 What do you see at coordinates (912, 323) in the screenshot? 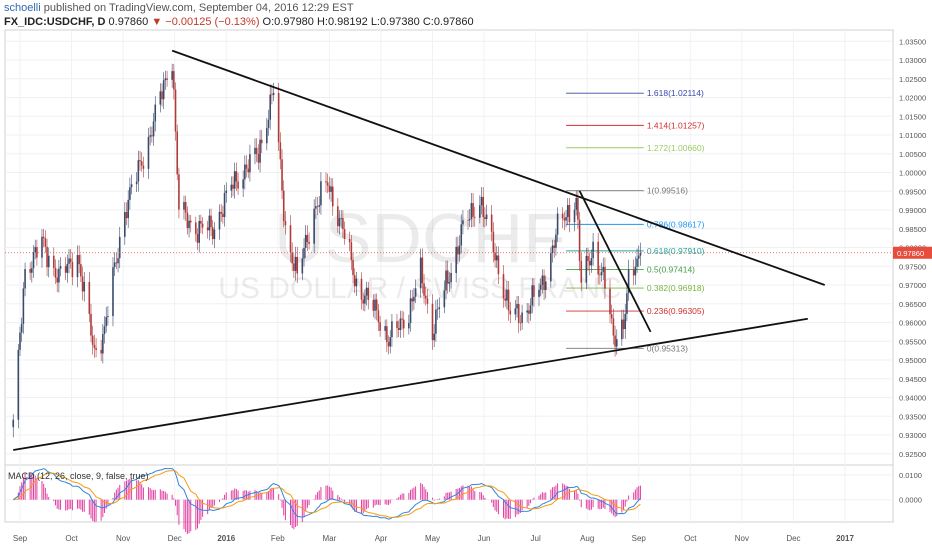
I see `price-tick-label: 0.96000` at bounding box center [912, 323].